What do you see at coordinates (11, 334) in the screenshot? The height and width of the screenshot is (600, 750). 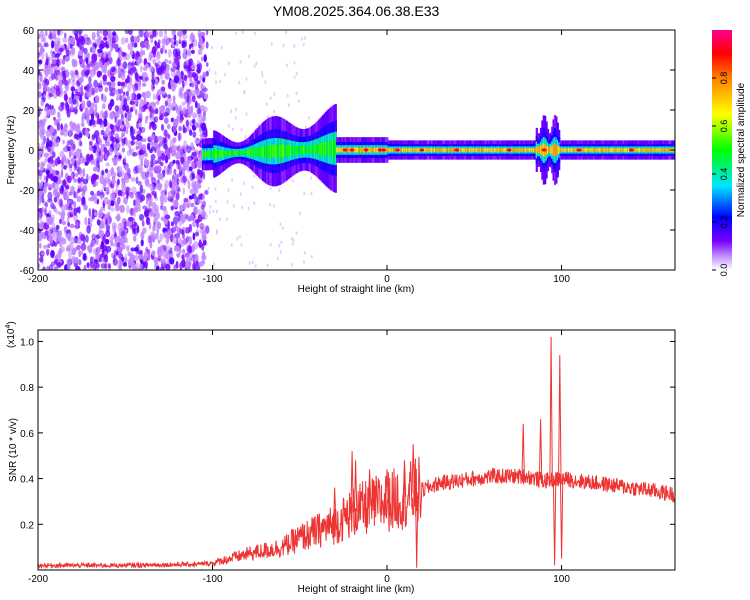 I see `svg-text: (x104)` at bounding box center [11, 334].